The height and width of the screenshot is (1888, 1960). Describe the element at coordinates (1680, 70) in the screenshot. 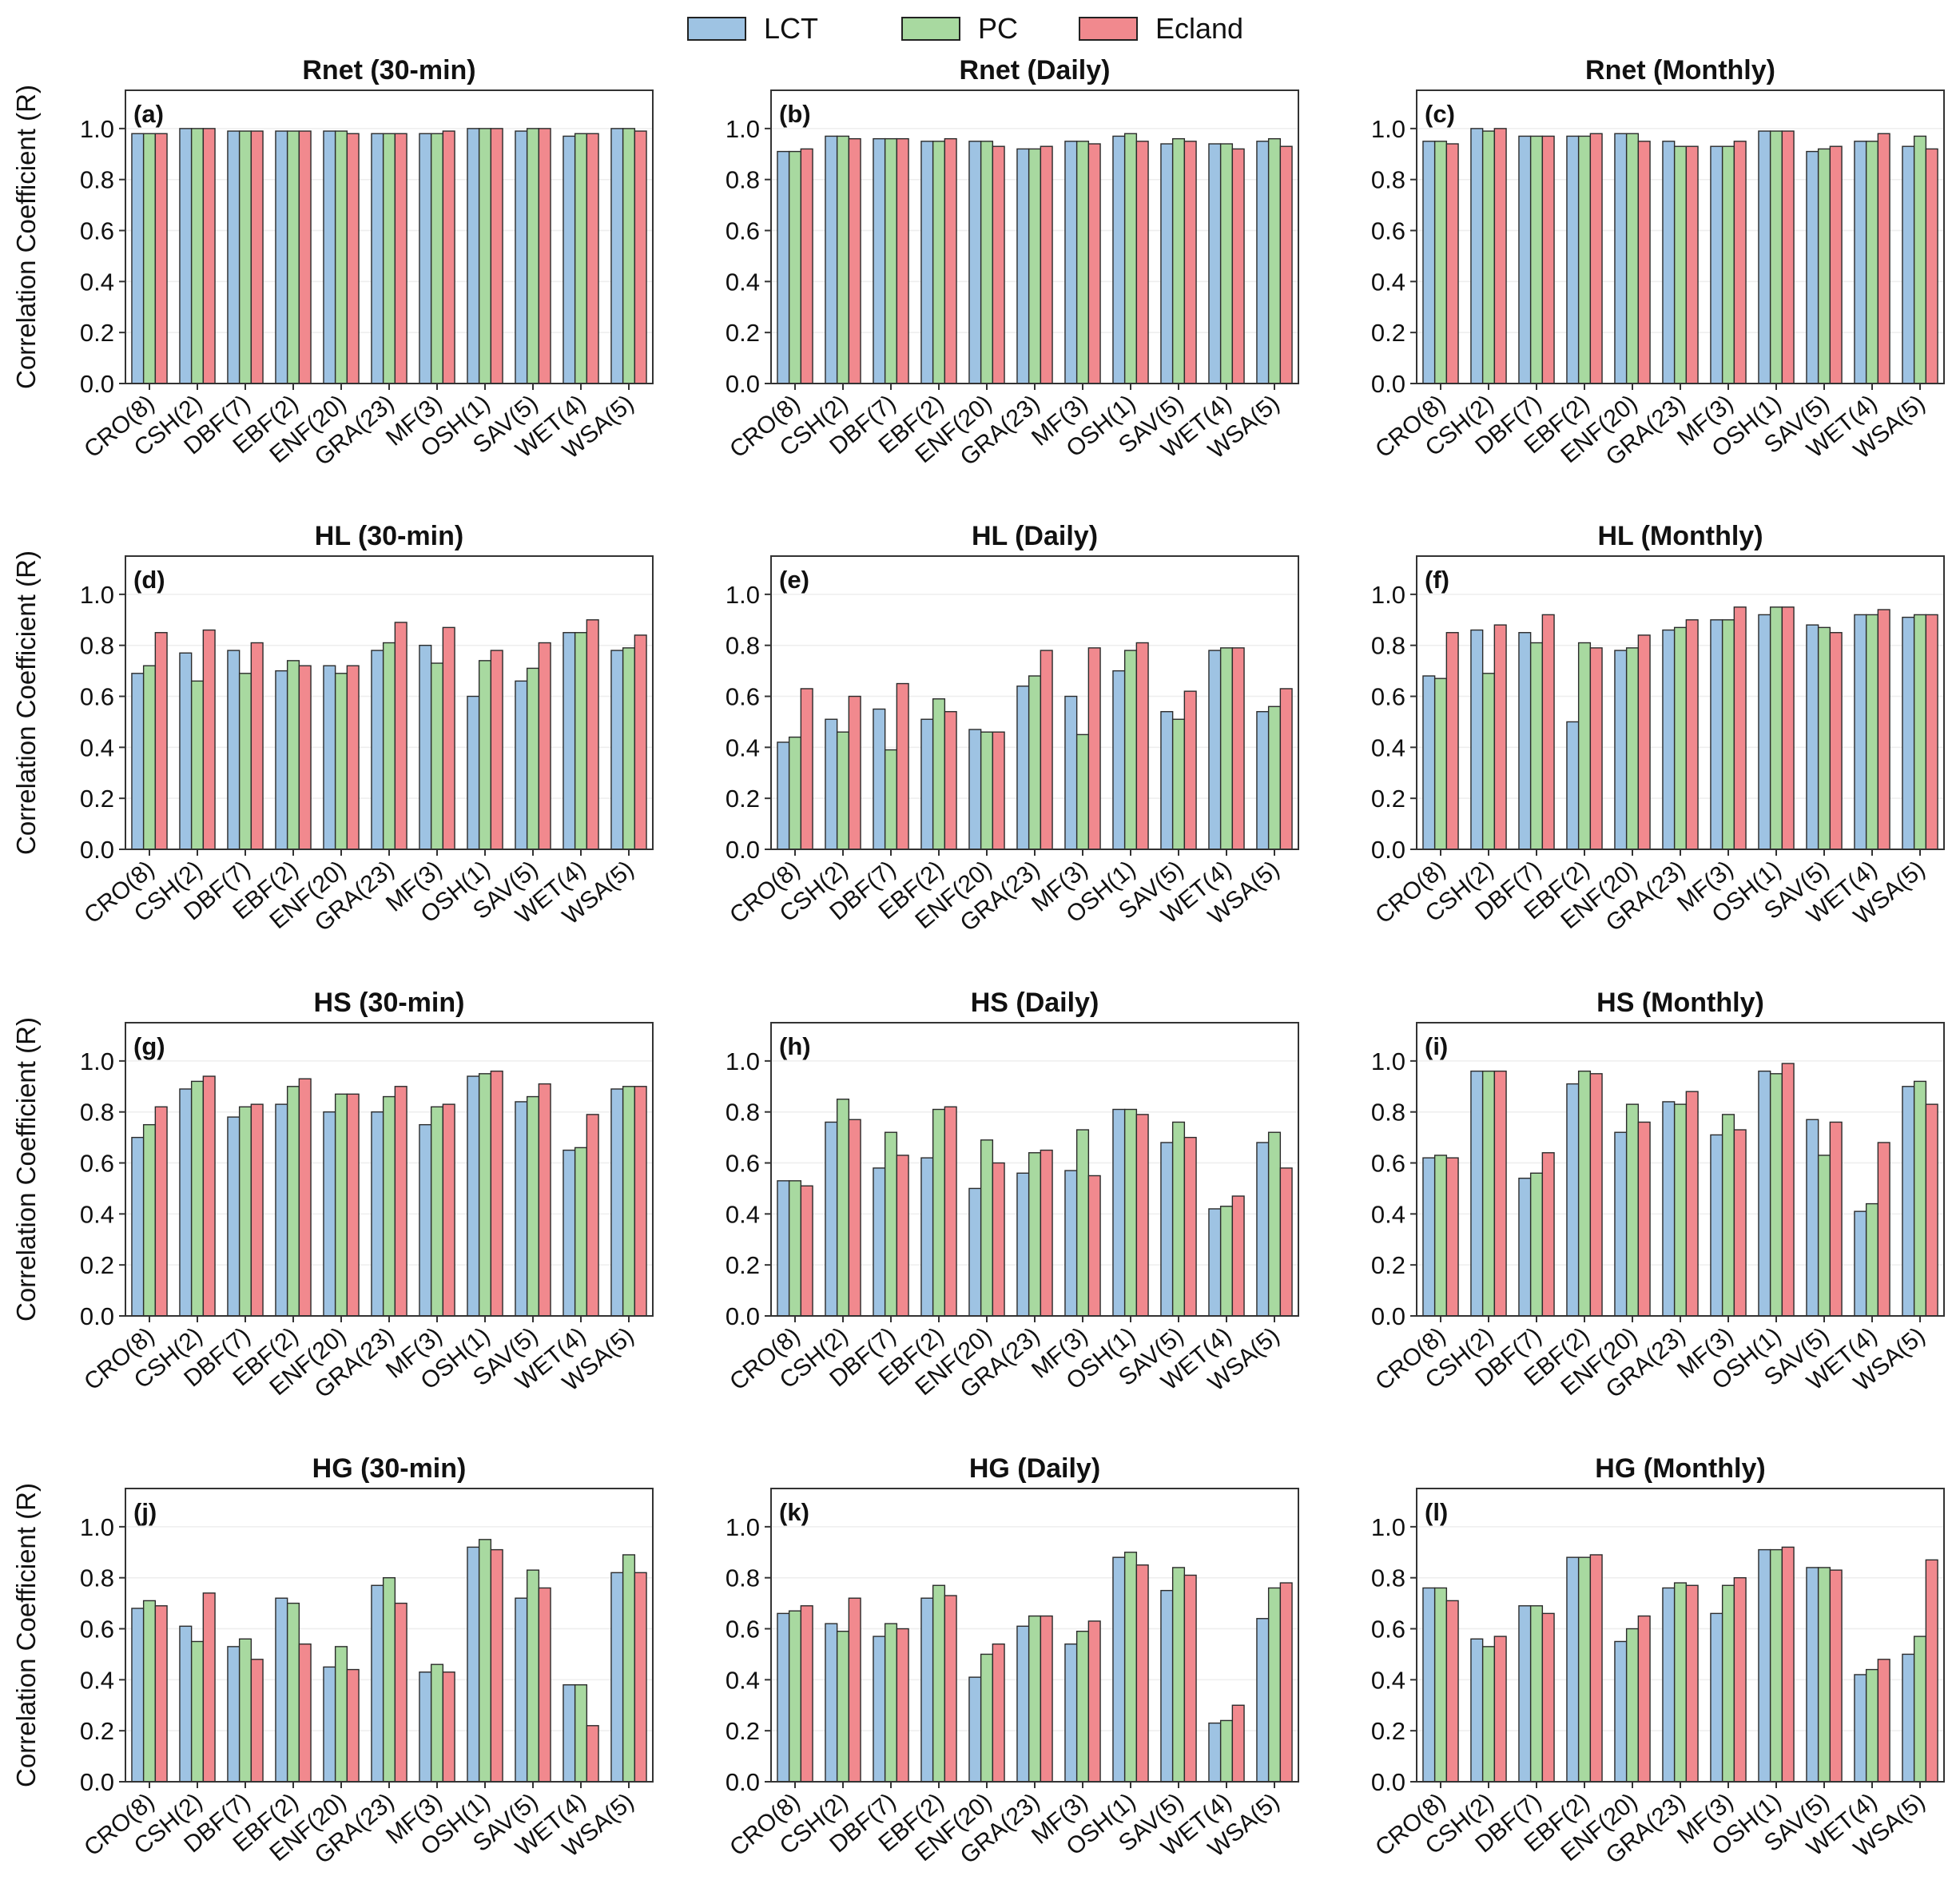

I see `panel-title: Rnet (Monthly)` at that location.